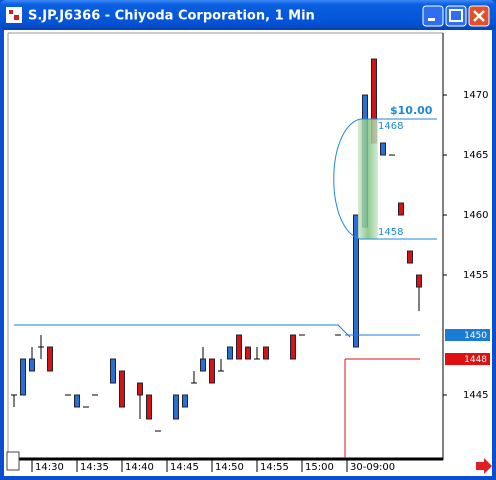 This screenshot has height=480, width=496. What do you see at coordinates (390, 232) in the screenshot?
I see `range-low-label: 1458` at bounding box center [390, 232].